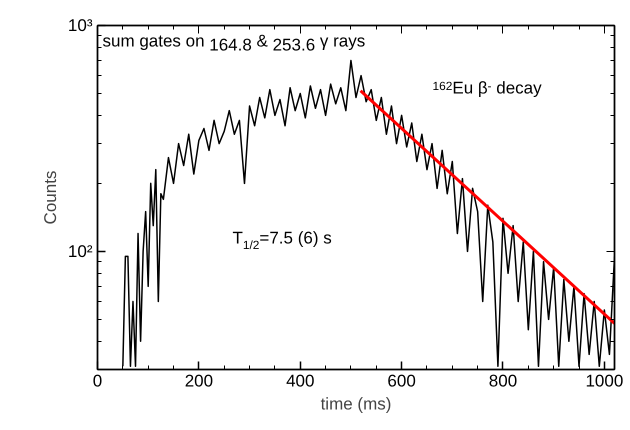  Describe the element at coordinates (199, 381) in the screenshot. I see `x-tick-label: 200` at that location.